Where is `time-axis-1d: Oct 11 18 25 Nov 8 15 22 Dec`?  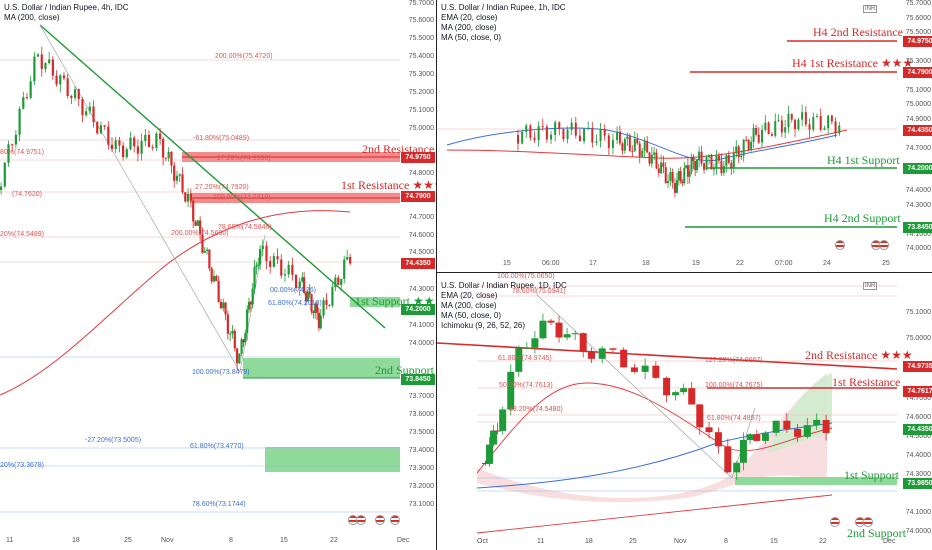 time-axis-1d: Oct 11 18 25 Nov 8 15 22 Dec is located at coordinates (686, 541).